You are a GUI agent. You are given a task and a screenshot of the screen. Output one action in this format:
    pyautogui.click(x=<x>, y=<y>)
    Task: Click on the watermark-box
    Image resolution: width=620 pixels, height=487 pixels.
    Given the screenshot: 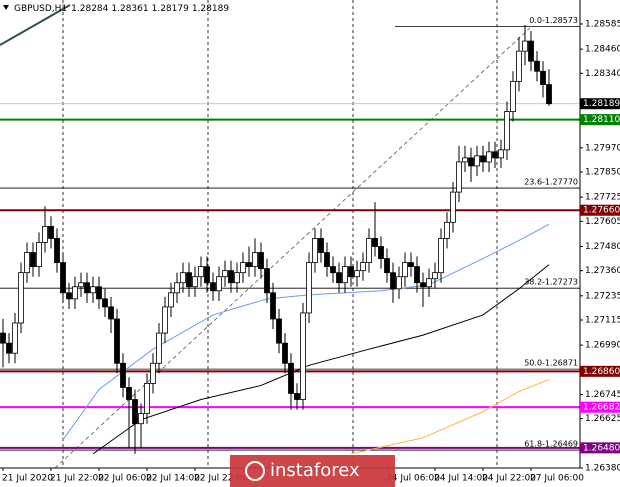 What is the action you would take?
    pyautogui.click(x=312, y=471)
    